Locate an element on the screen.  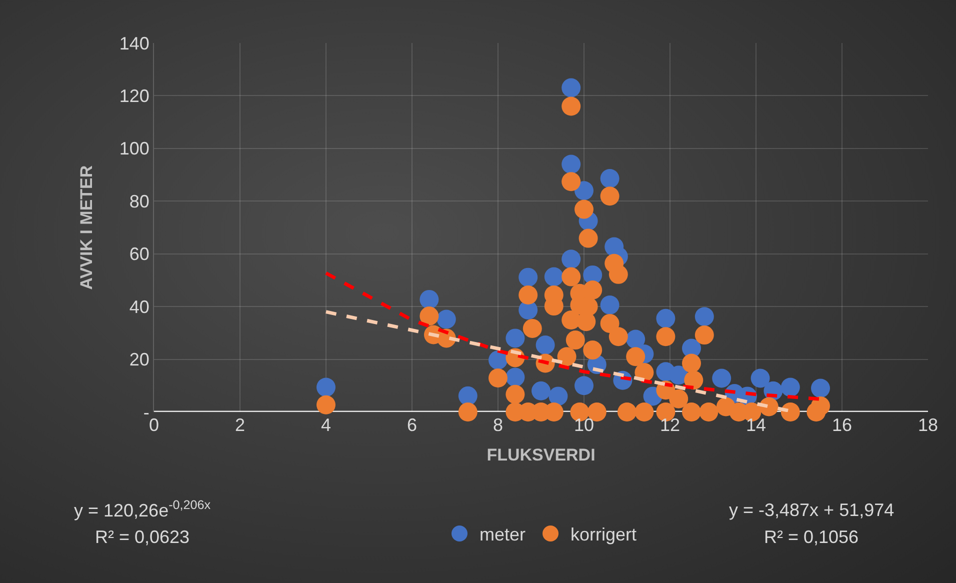
x-tick-label: 4 is located at coordinates (326, 425).